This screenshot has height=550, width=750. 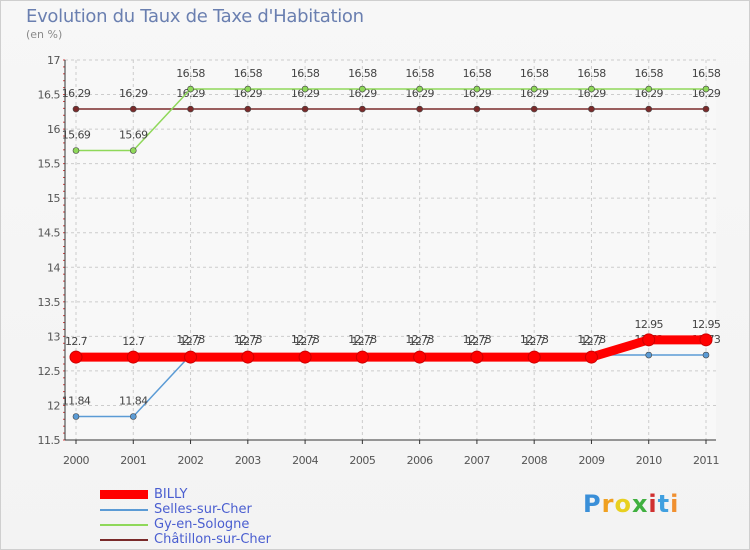 I want to click on logo-letter: P, so click(x=592, y=504).